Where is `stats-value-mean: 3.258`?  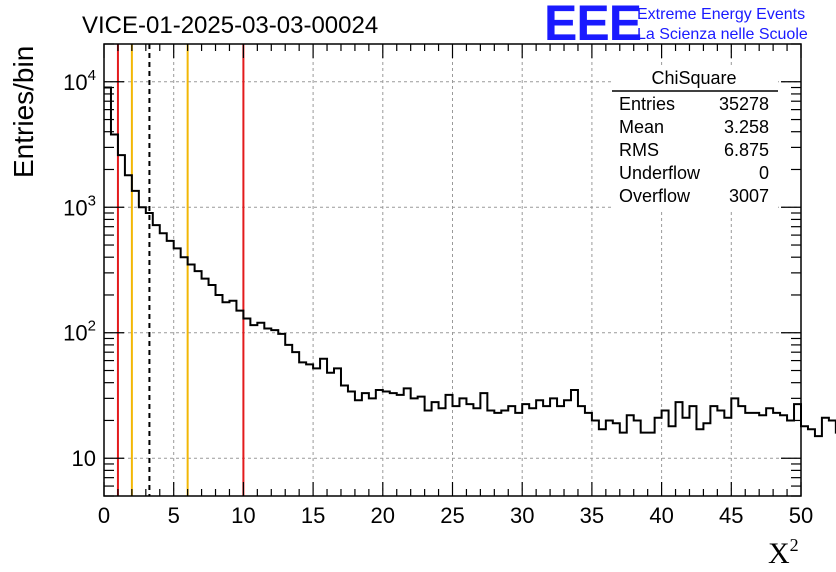
stats-value-mean: 3.258 is located at coordinates (746, 127).